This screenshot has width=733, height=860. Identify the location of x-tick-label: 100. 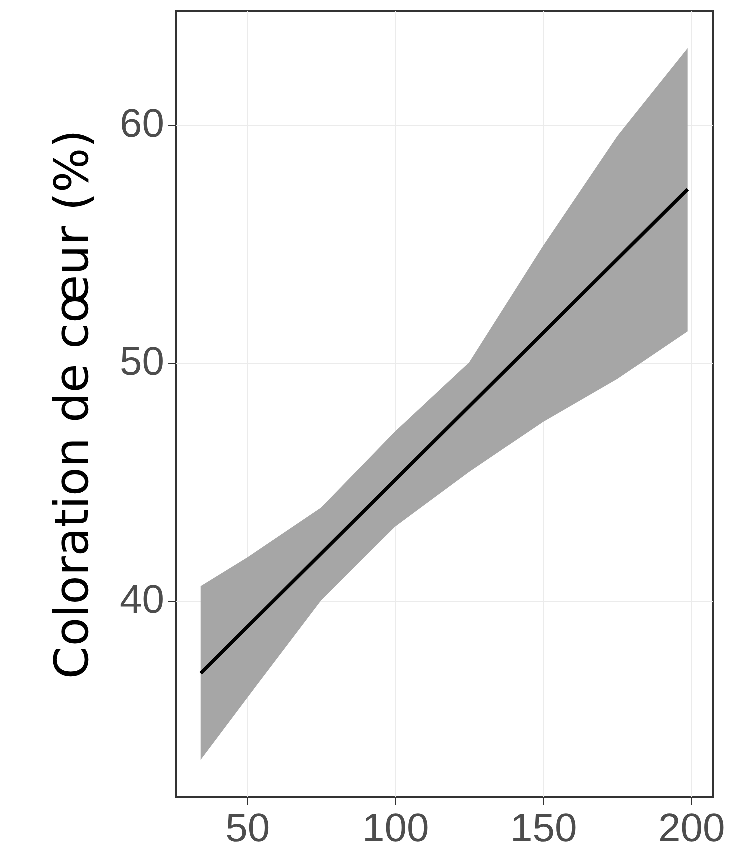
(396, 828).